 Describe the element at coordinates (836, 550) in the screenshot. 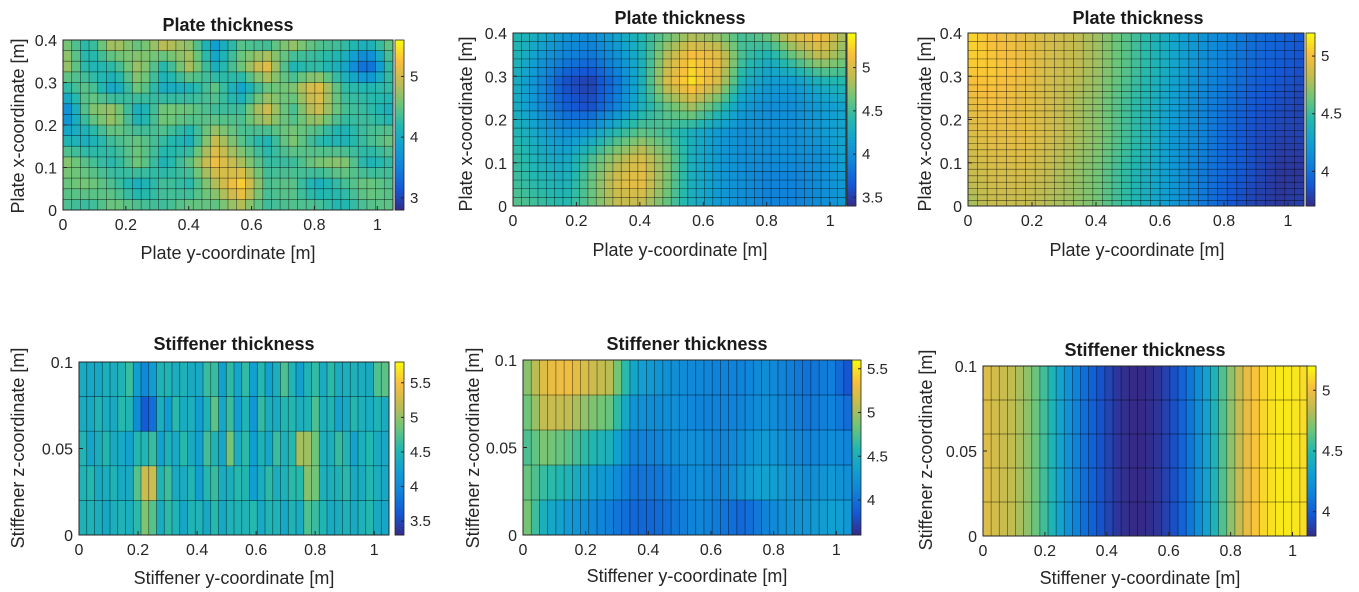

I see `x-tick-label: 1` at that location.